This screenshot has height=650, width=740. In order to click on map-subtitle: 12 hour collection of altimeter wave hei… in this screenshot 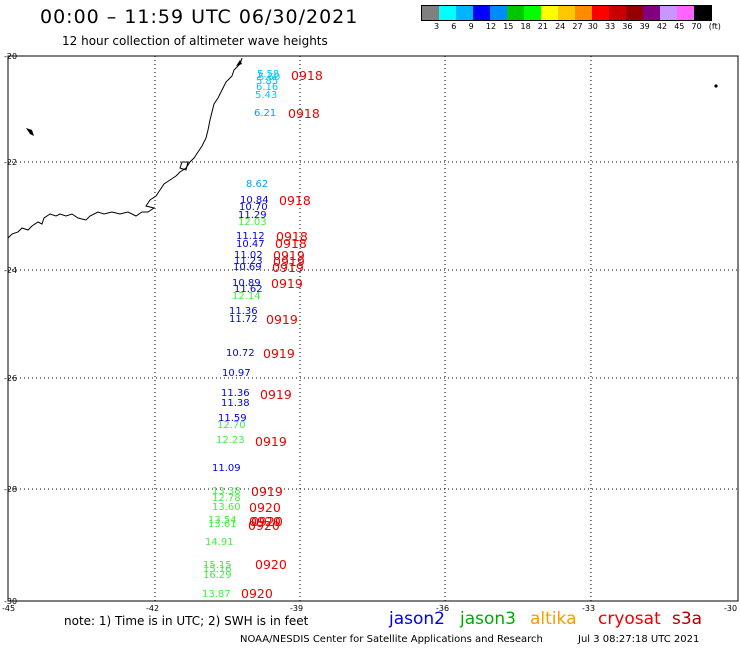, I will do `click(195, 41)`.